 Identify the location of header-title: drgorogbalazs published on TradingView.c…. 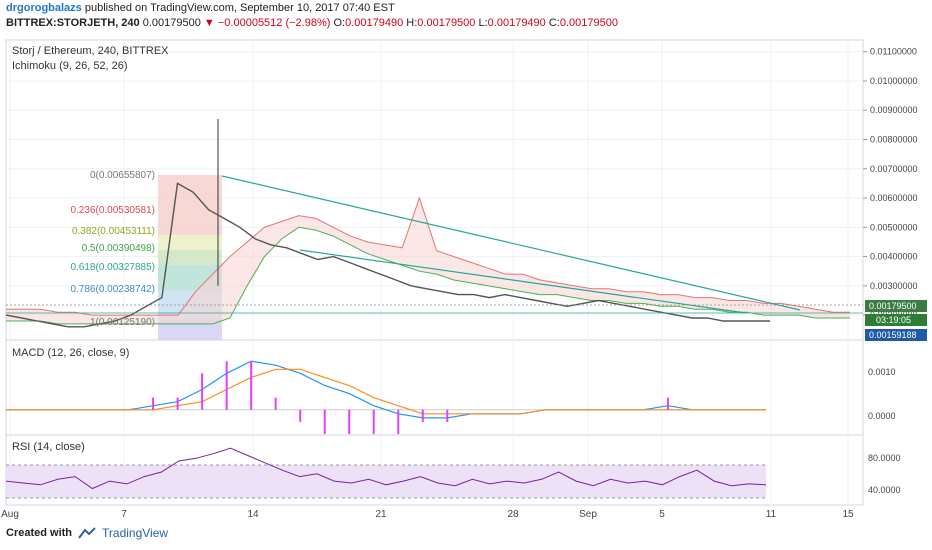
(200, 8).